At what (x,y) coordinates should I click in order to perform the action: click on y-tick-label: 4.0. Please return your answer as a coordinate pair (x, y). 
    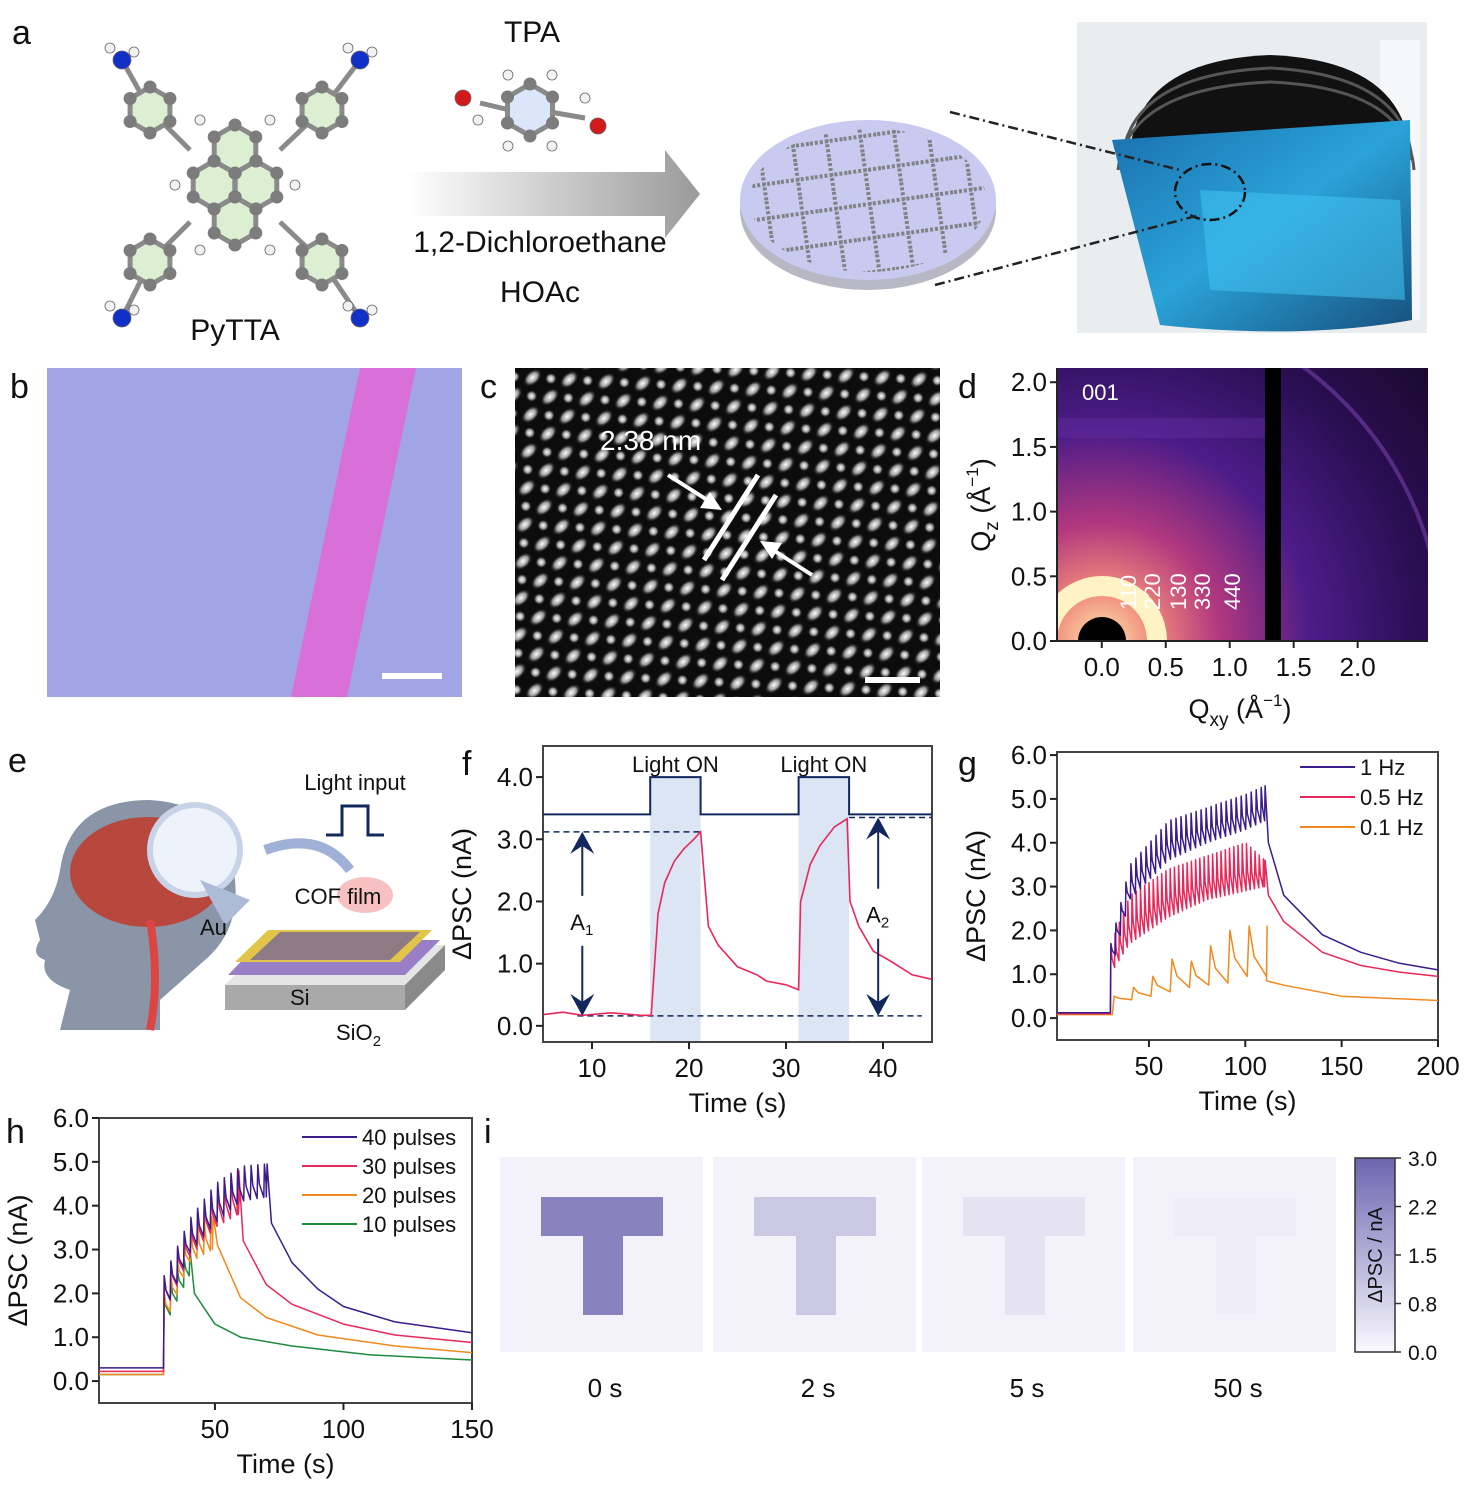
    Looking at the image, I should click on (1029, 843).